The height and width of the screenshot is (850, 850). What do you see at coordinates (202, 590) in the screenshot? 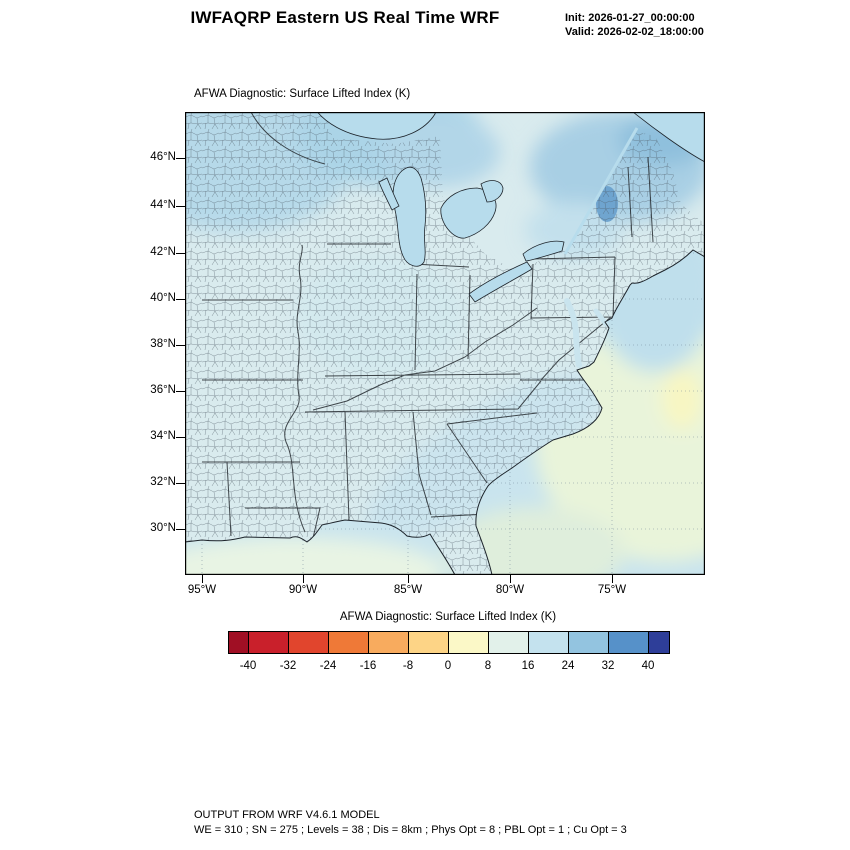
I see `lon-tick-label: 95°W` at bounding box center [202, 590].